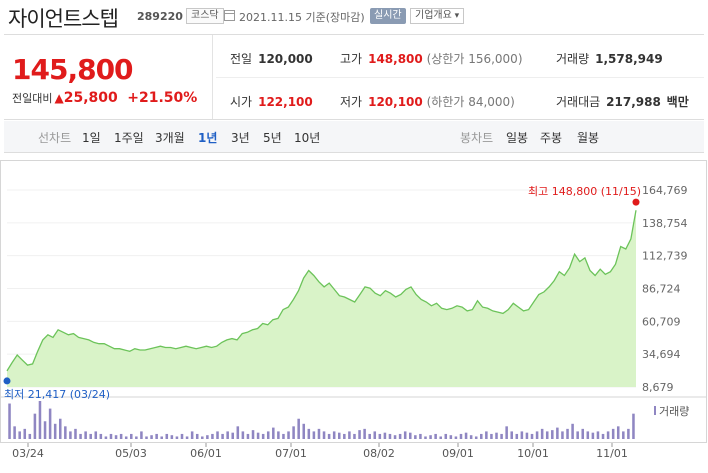 Image resolution: width=708 pixels, height=473 pixels. What do you see at coordinates (388, 16) in the screenshot?
I see `realtime-button: 실시간` at bounding box center [388, 16].